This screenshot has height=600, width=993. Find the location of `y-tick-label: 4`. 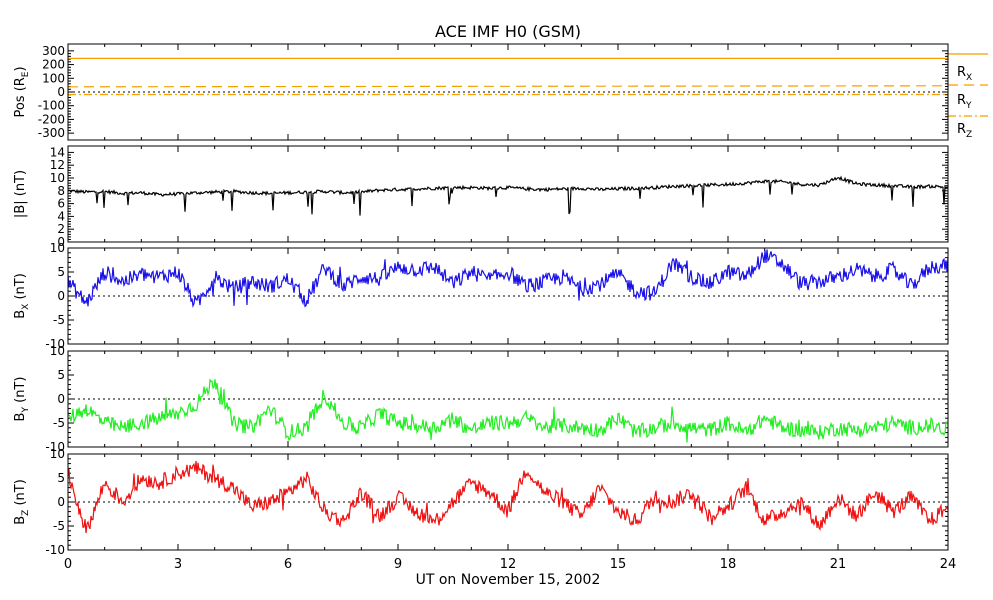

y-tick-label: 4 is located at coordinates (61, 216).